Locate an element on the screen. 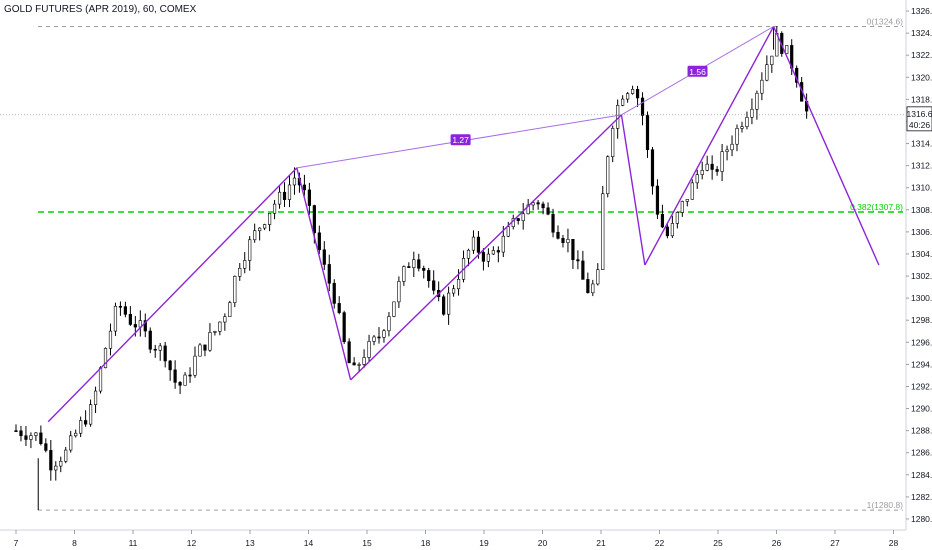 The height and width of the screenshot is (550, 932). x-tick-label: 18 is located at coordinates (426, 543).